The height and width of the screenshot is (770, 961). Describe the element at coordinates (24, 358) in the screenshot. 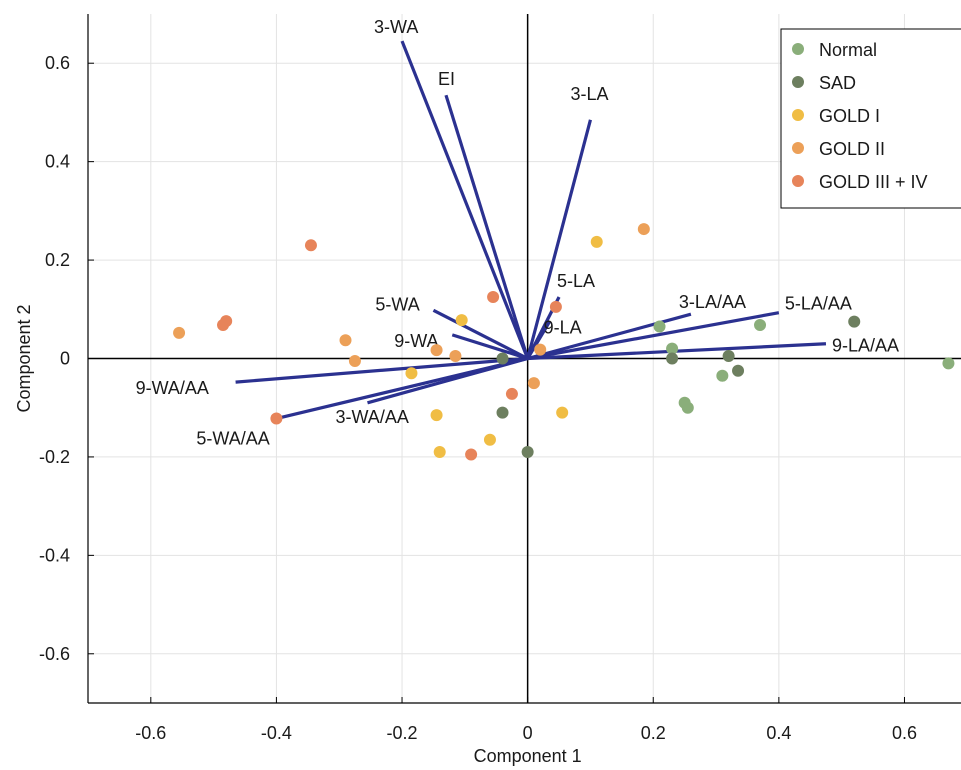

I see `y-axis-title: Component 2` at that location.